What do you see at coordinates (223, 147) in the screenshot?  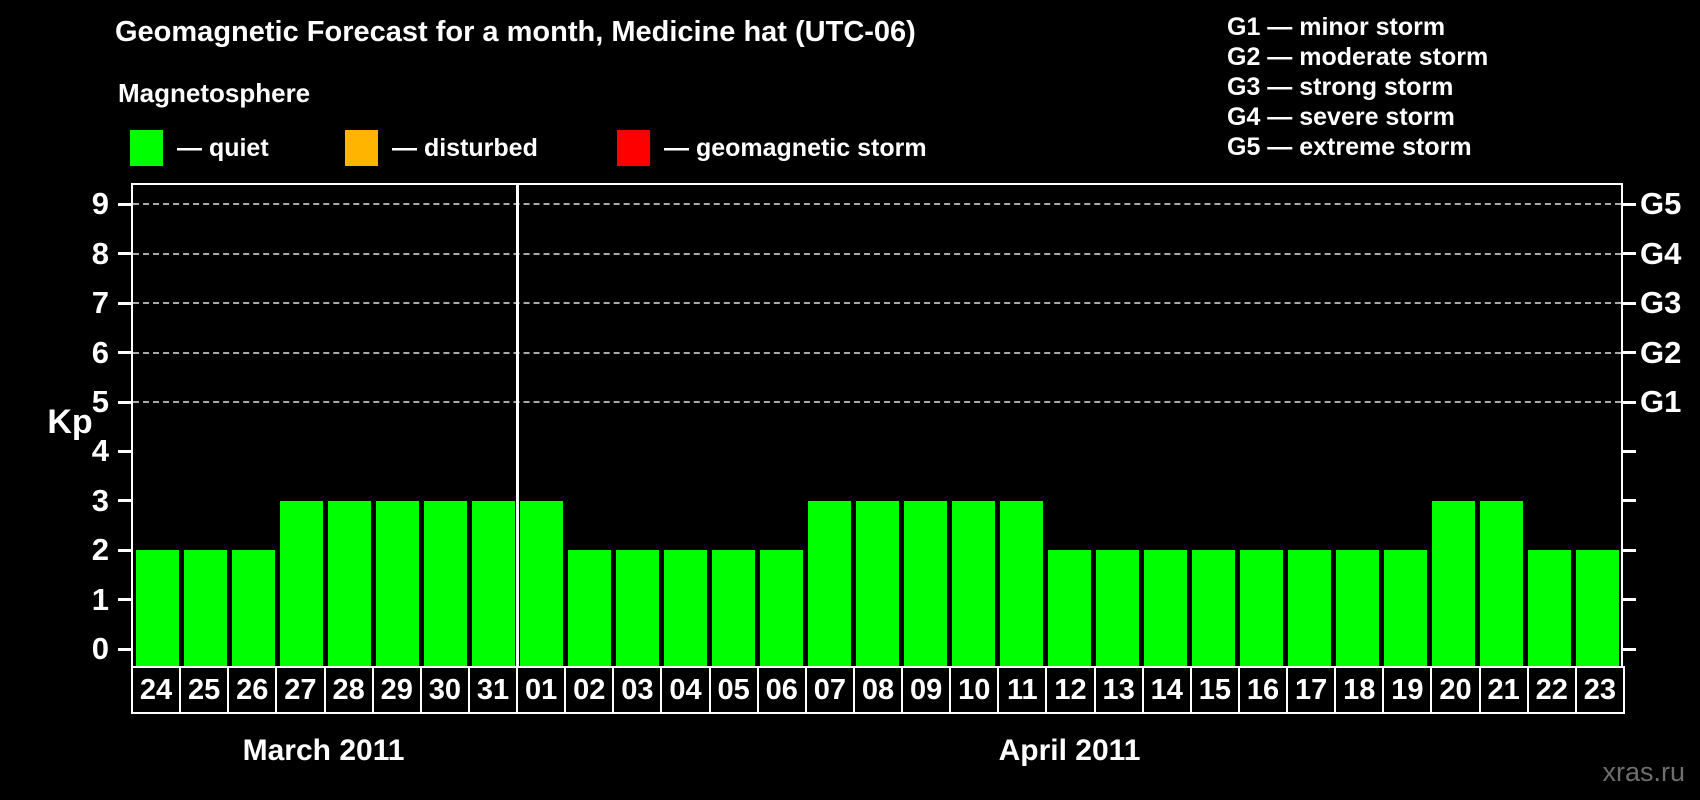 I see `legend-quiet-label: — quiet` at bounding box center [223, 147].